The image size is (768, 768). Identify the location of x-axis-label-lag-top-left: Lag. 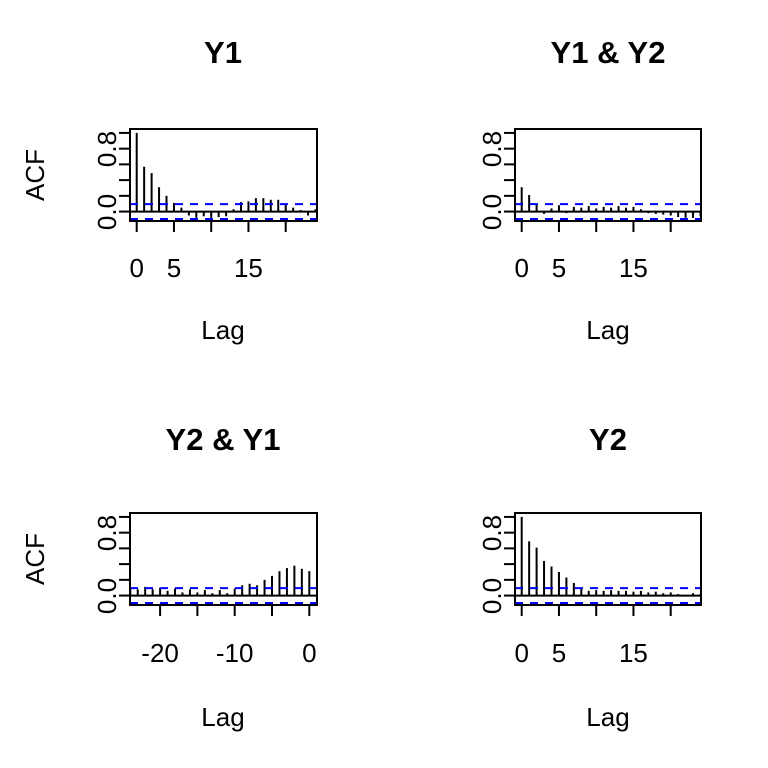
(223, 330).